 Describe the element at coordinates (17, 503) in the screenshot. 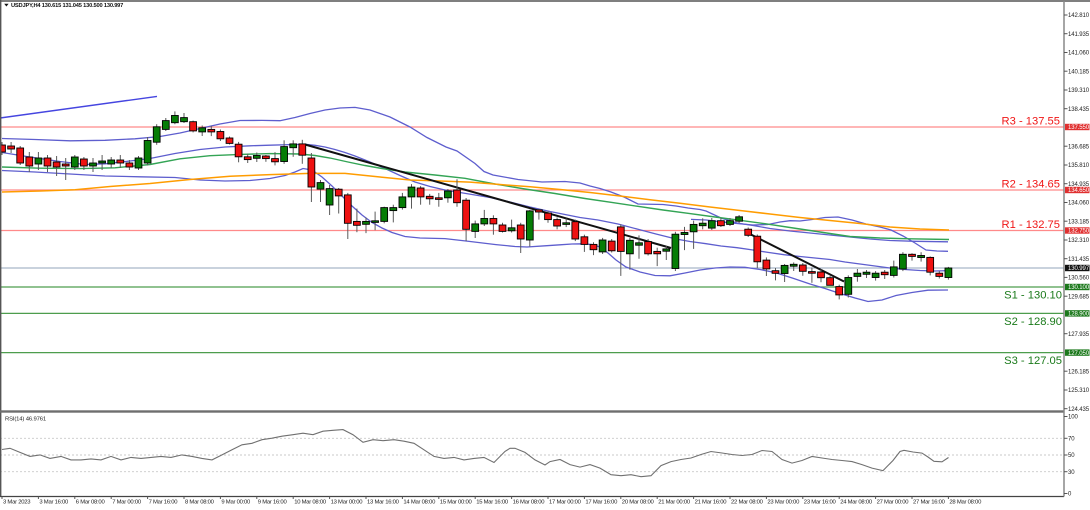

I see `svg-text: 3 Mar 2023` at that location.